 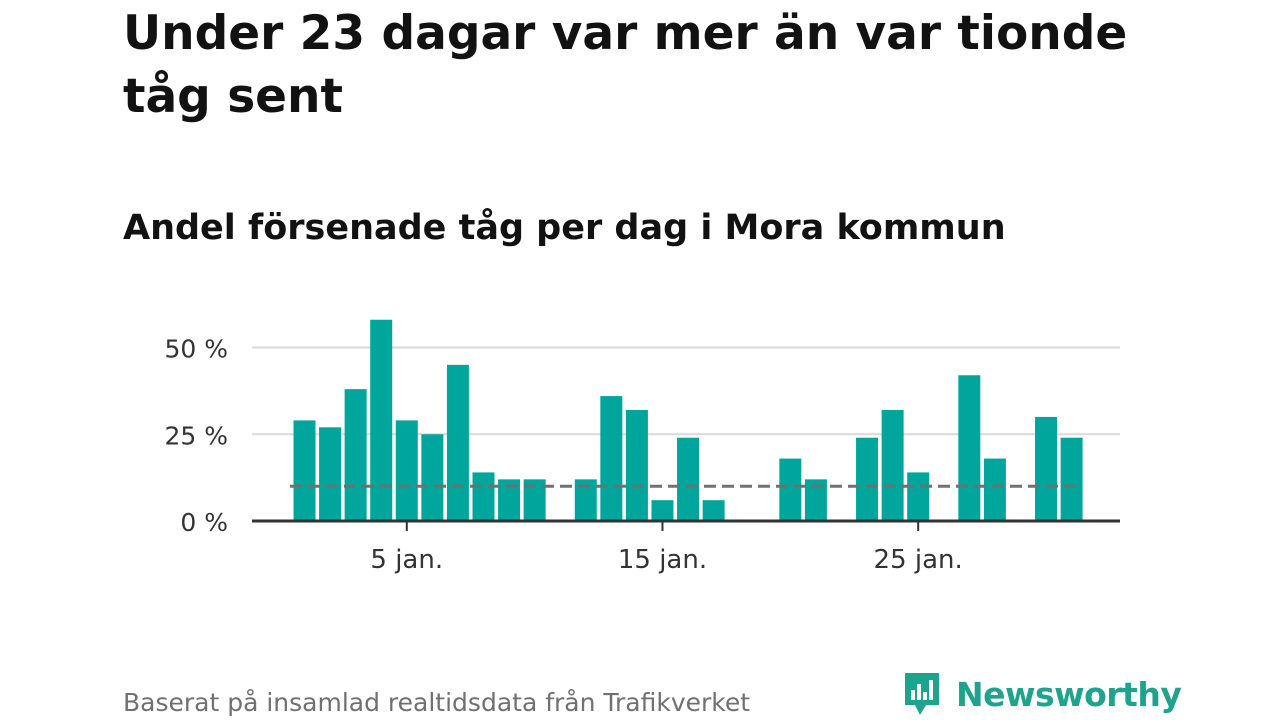 What do you see at coordinates (1069, 694) in the screenshot?
I see `brand-name: Newsworthy` at bounding box center [1069, 694].